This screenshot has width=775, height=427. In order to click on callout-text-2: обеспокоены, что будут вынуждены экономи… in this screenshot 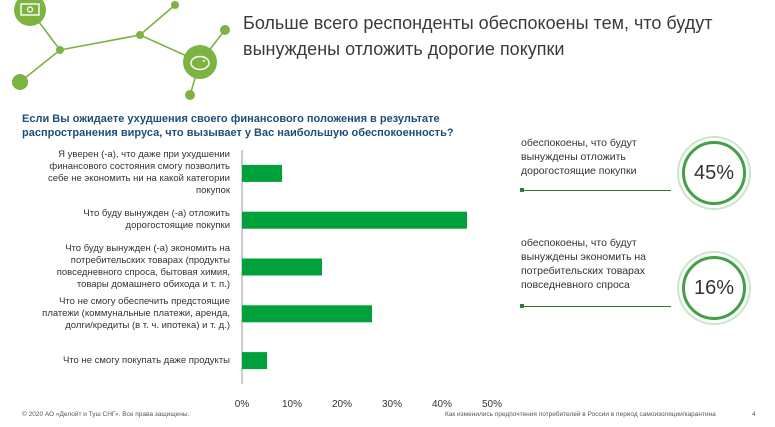, I will do `click(584, 264)`.